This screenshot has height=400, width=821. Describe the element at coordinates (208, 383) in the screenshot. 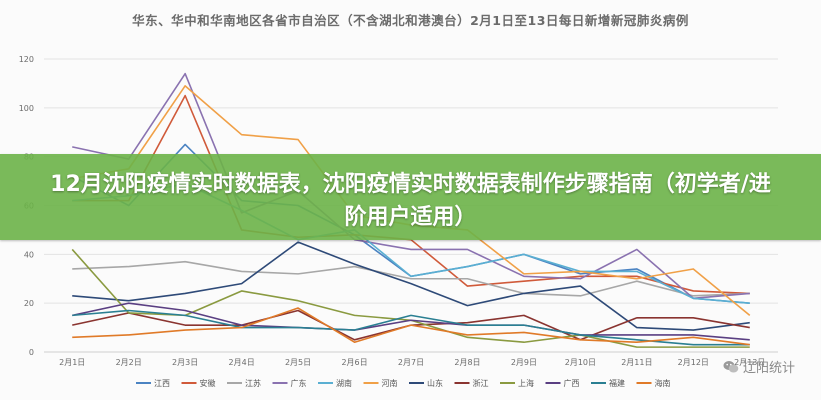

I see `legend-label: 安徽` at that location.